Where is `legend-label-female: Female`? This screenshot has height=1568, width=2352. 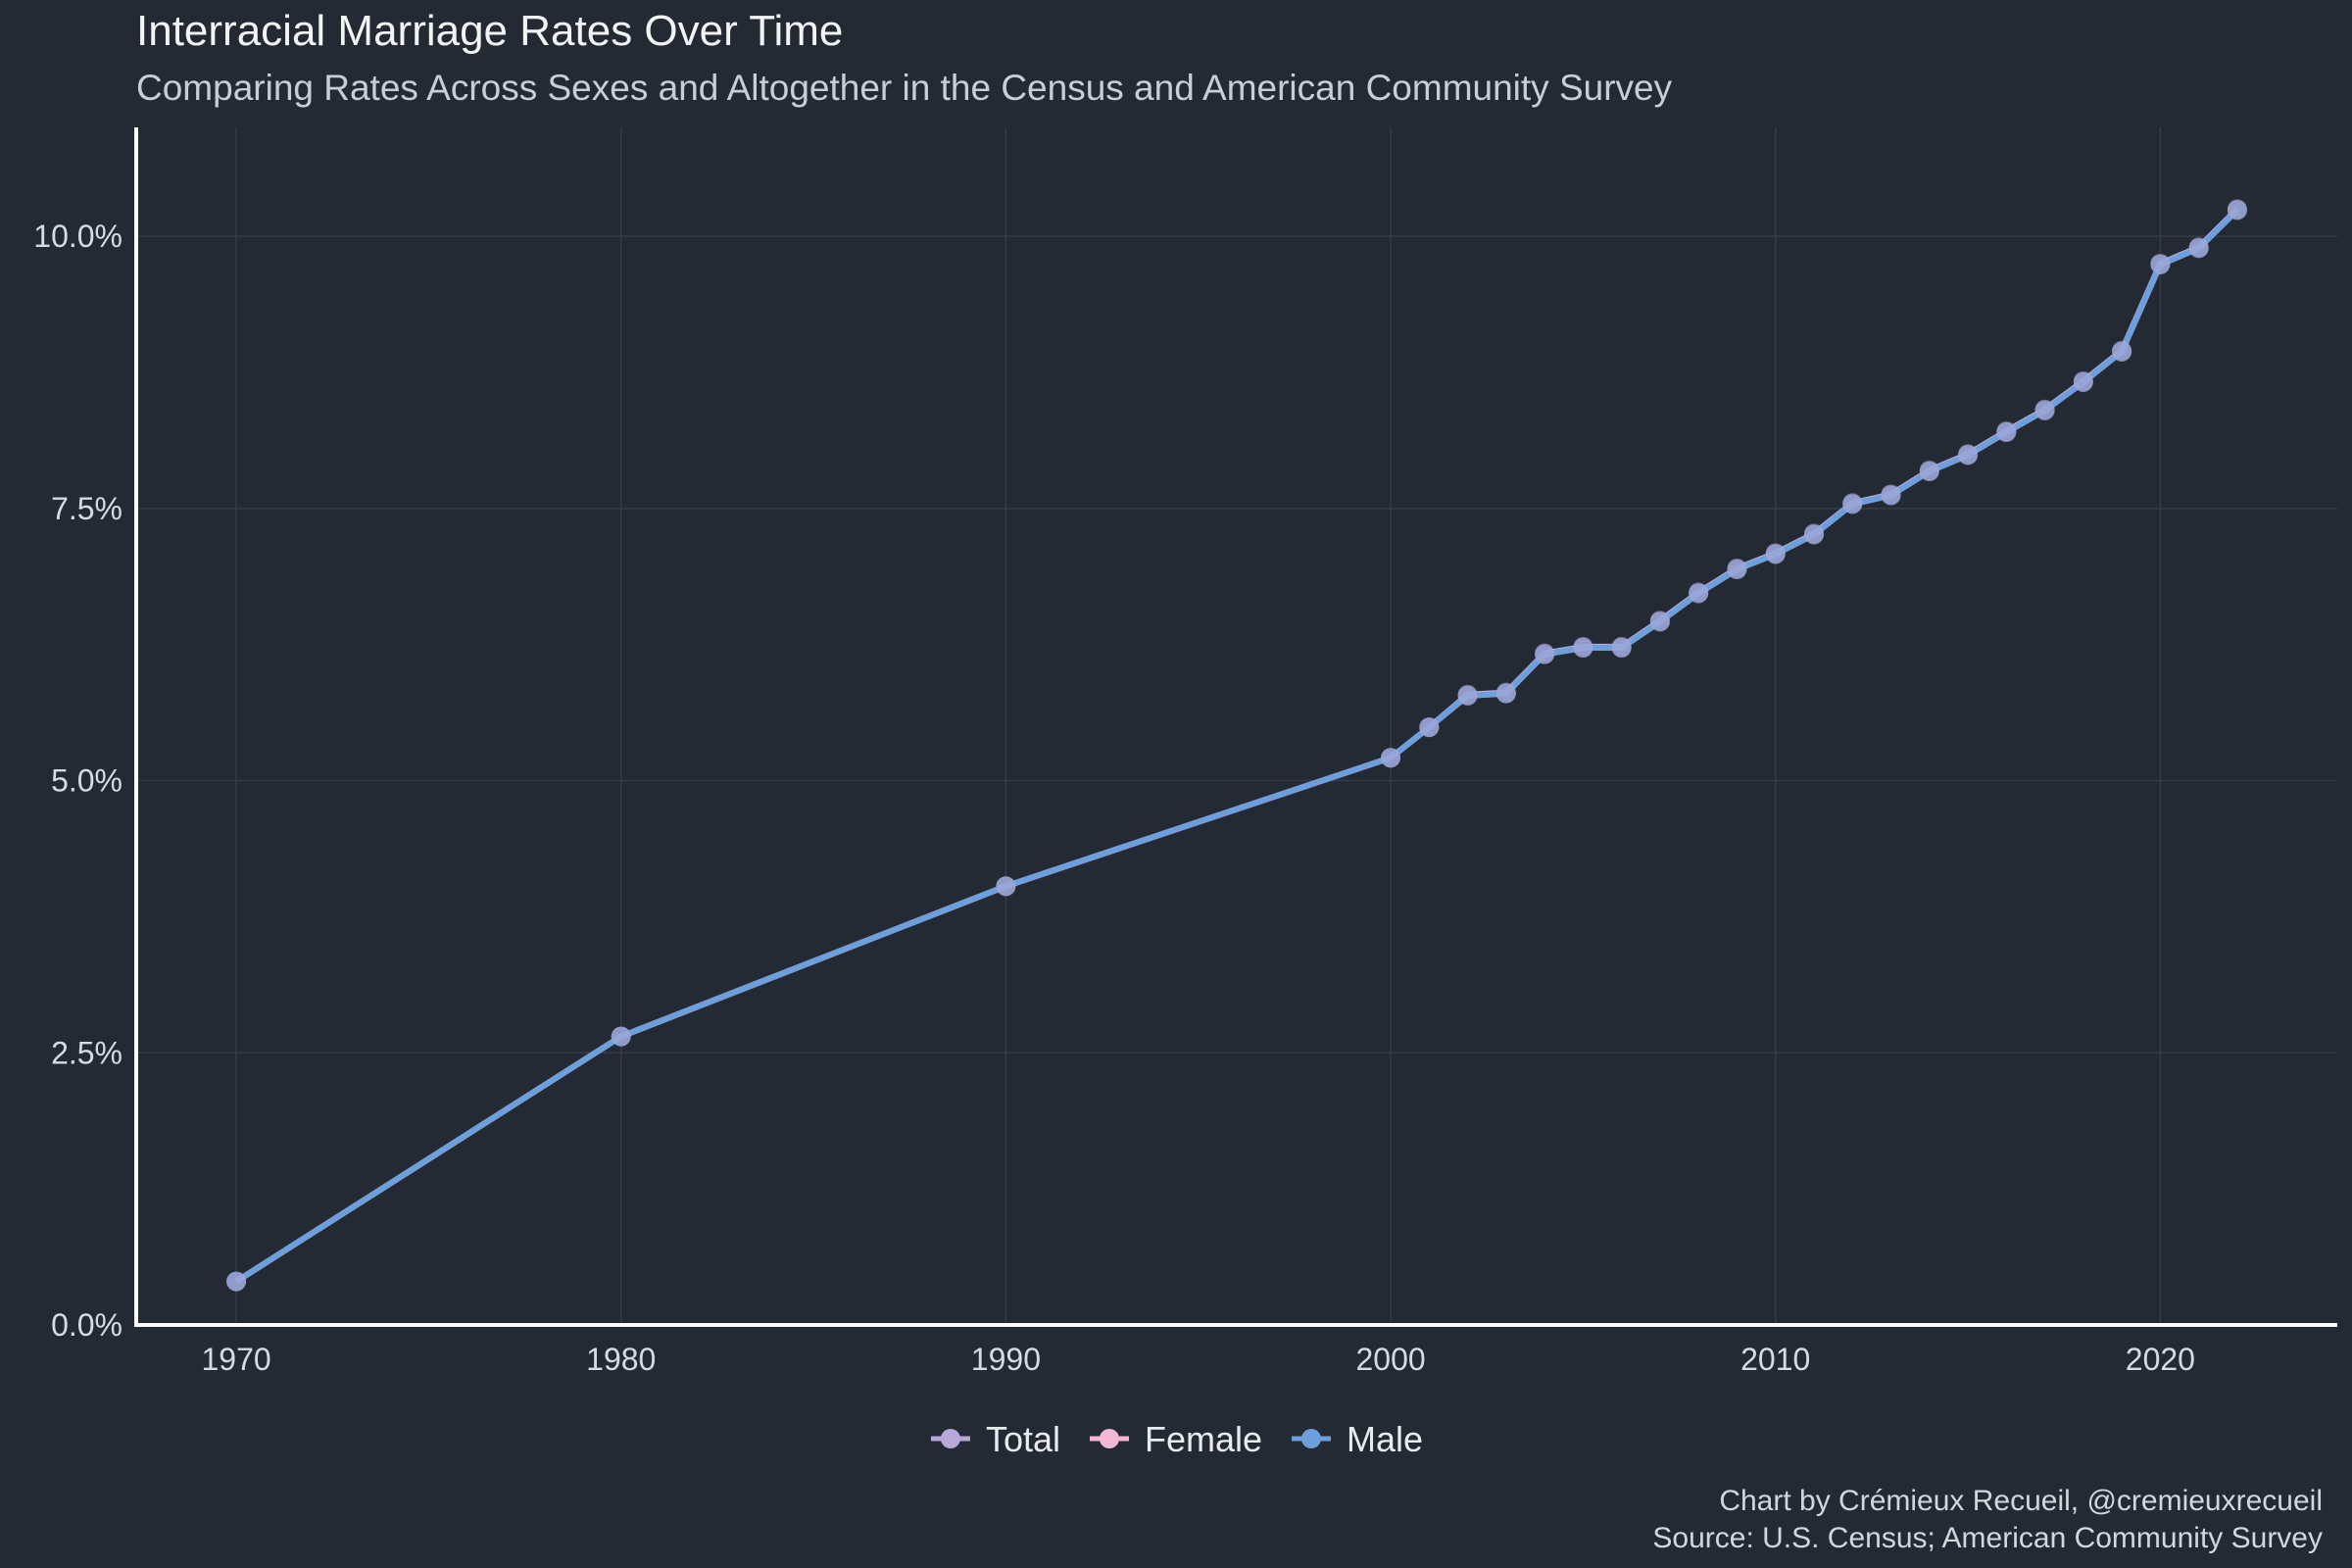 legend-label-female: Female is located at coordinates (1203, 1439).